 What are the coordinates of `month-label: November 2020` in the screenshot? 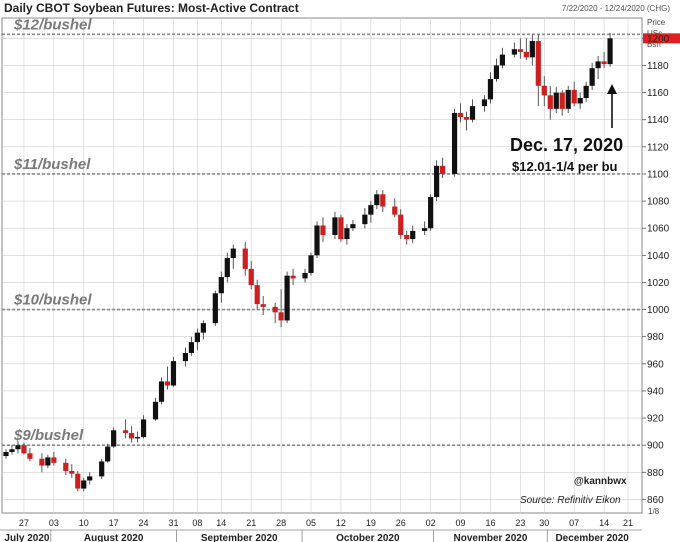 It's located at (490, 537).